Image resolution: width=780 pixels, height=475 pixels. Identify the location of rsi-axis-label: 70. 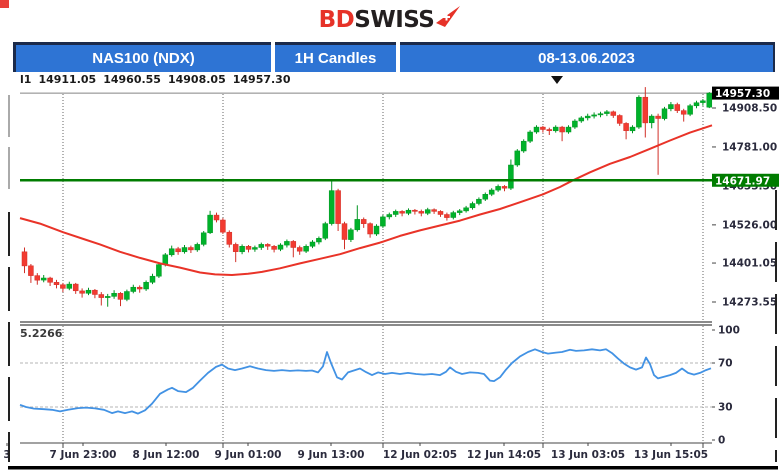
(725, 364).